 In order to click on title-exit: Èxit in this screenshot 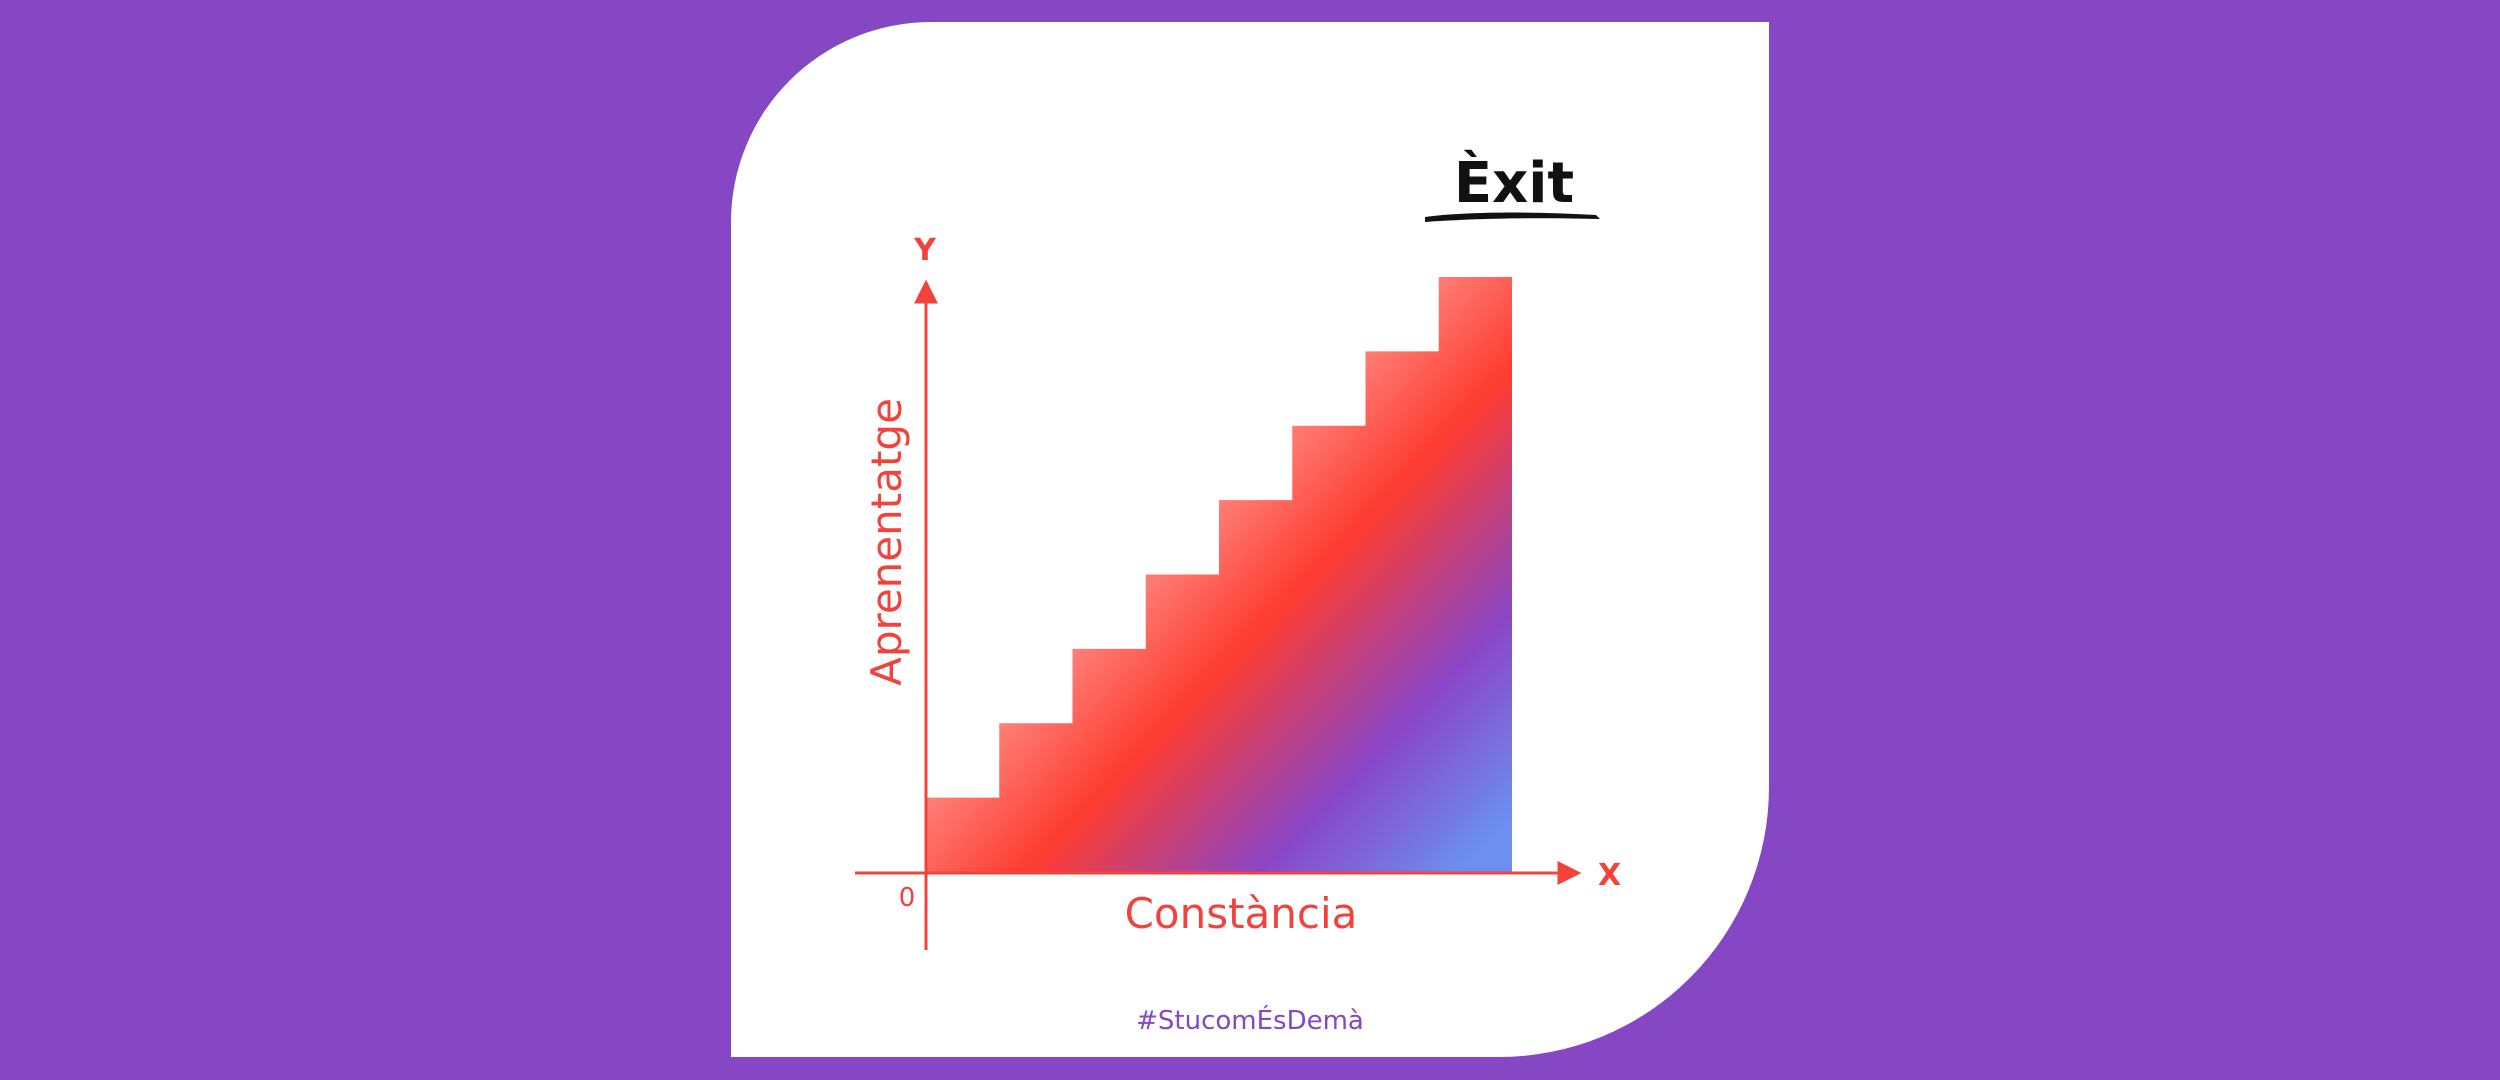, I will do `click(1514, 183)`.